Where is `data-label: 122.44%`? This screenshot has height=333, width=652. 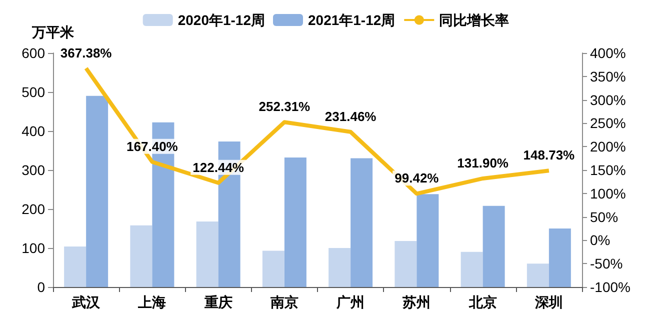 data-label: 122.44% is located at coordinates (218, 167).